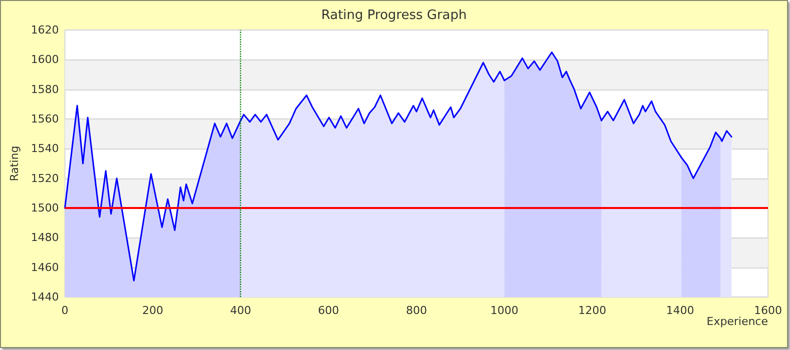 This screenshot has width=790, height=350. What do you see at coordinates (241, 310) in the screenshot?
I see `x-tick-label: 400` at bounding box center [241, 310].